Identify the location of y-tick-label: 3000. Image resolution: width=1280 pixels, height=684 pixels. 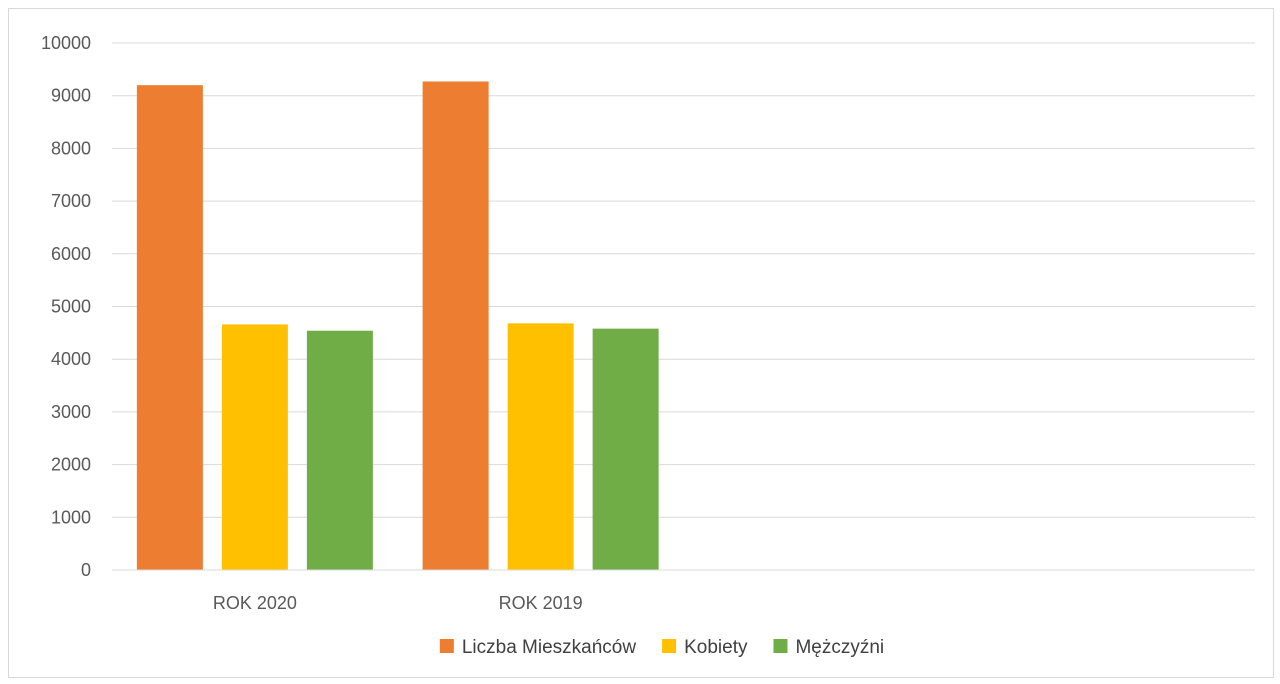
(71, 412).